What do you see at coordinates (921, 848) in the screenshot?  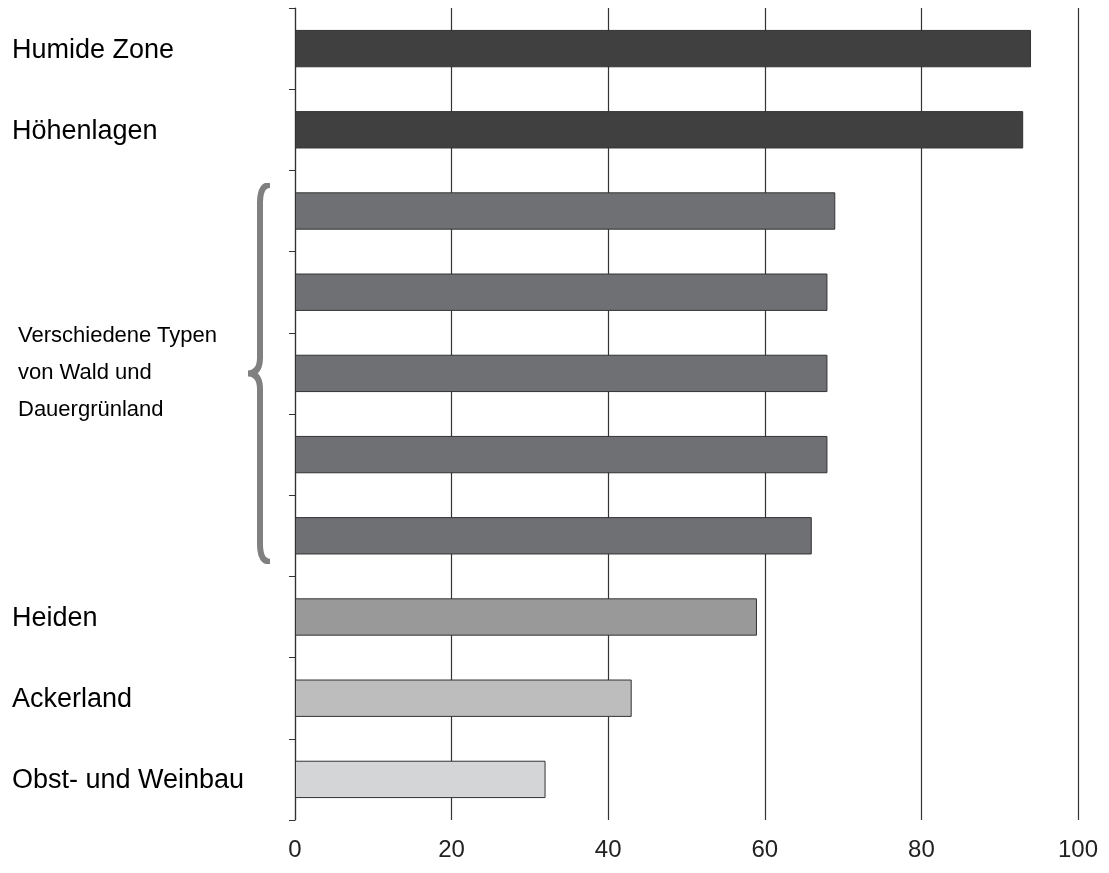 I see `x-tick-label: 80` at bounding box center [921, 848].